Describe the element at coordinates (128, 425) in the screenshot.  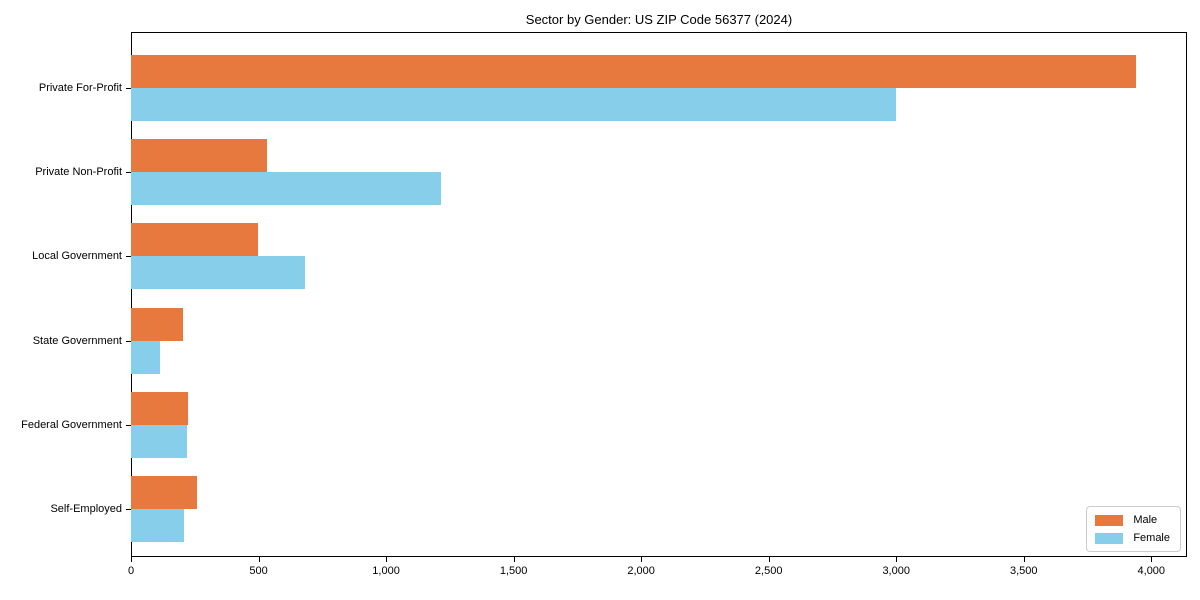
I see `ytick-mark-federal-government` at that location.